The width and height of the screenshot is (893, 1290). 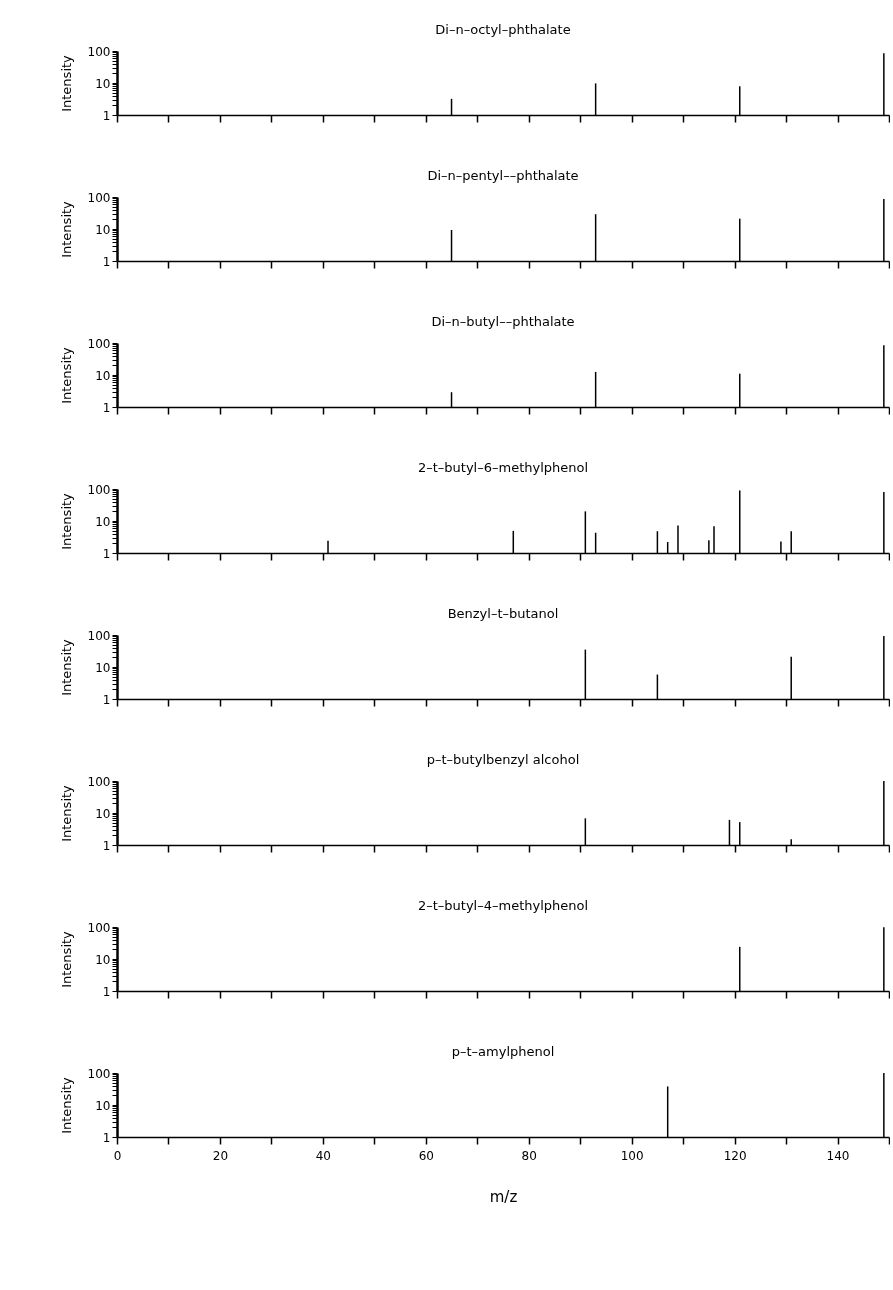 What do you see at coordinates (503, 1051) in the screenshot?
I see `chart-title: p–t–amylphenol` at bounding box center [503, 1051].